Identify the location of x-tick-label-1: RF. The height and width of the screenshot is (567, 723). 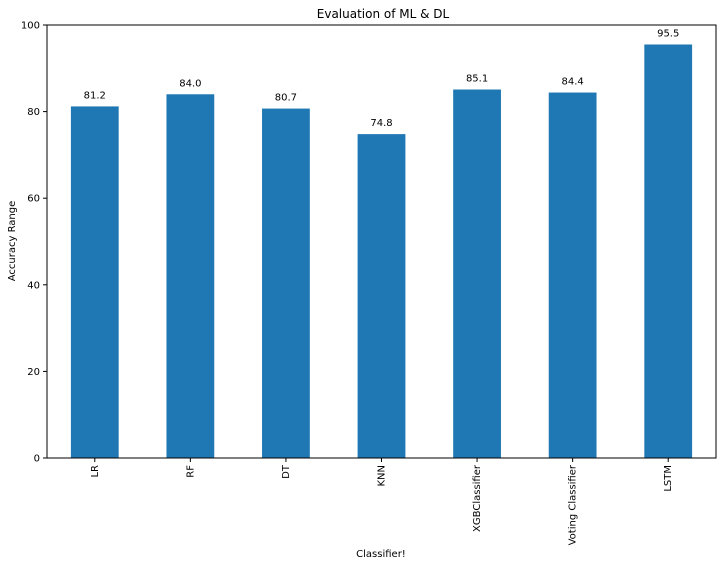
(190, 471).